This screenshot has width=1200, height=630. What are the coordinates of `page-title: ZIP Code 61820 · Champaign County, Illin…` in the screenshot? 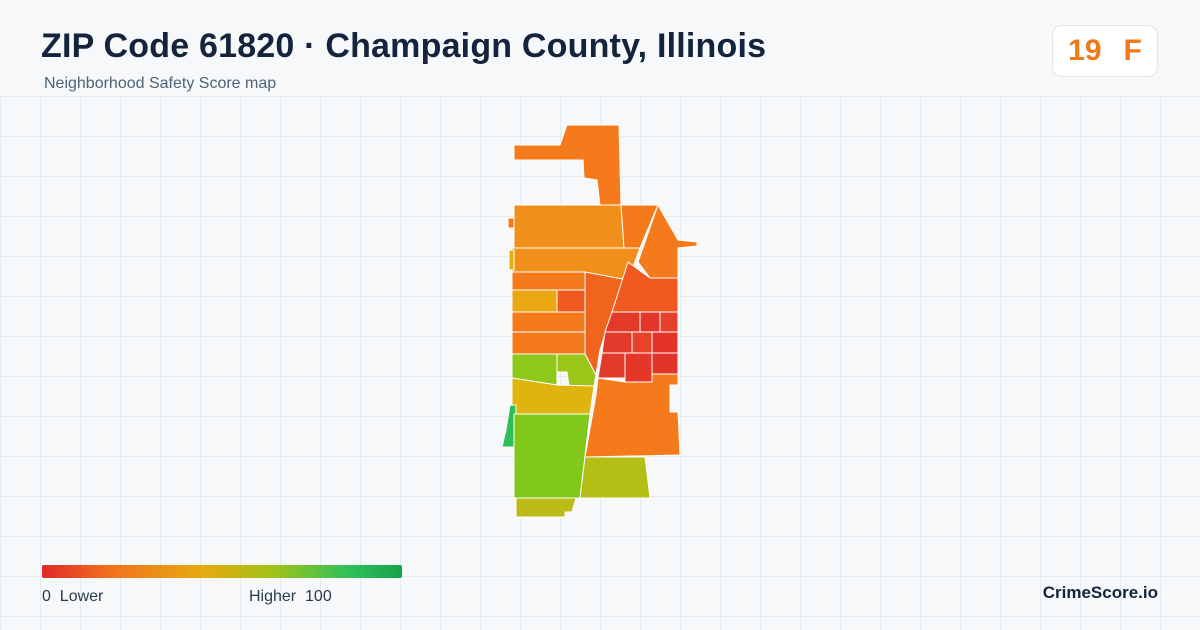 It's located at (404, 46).